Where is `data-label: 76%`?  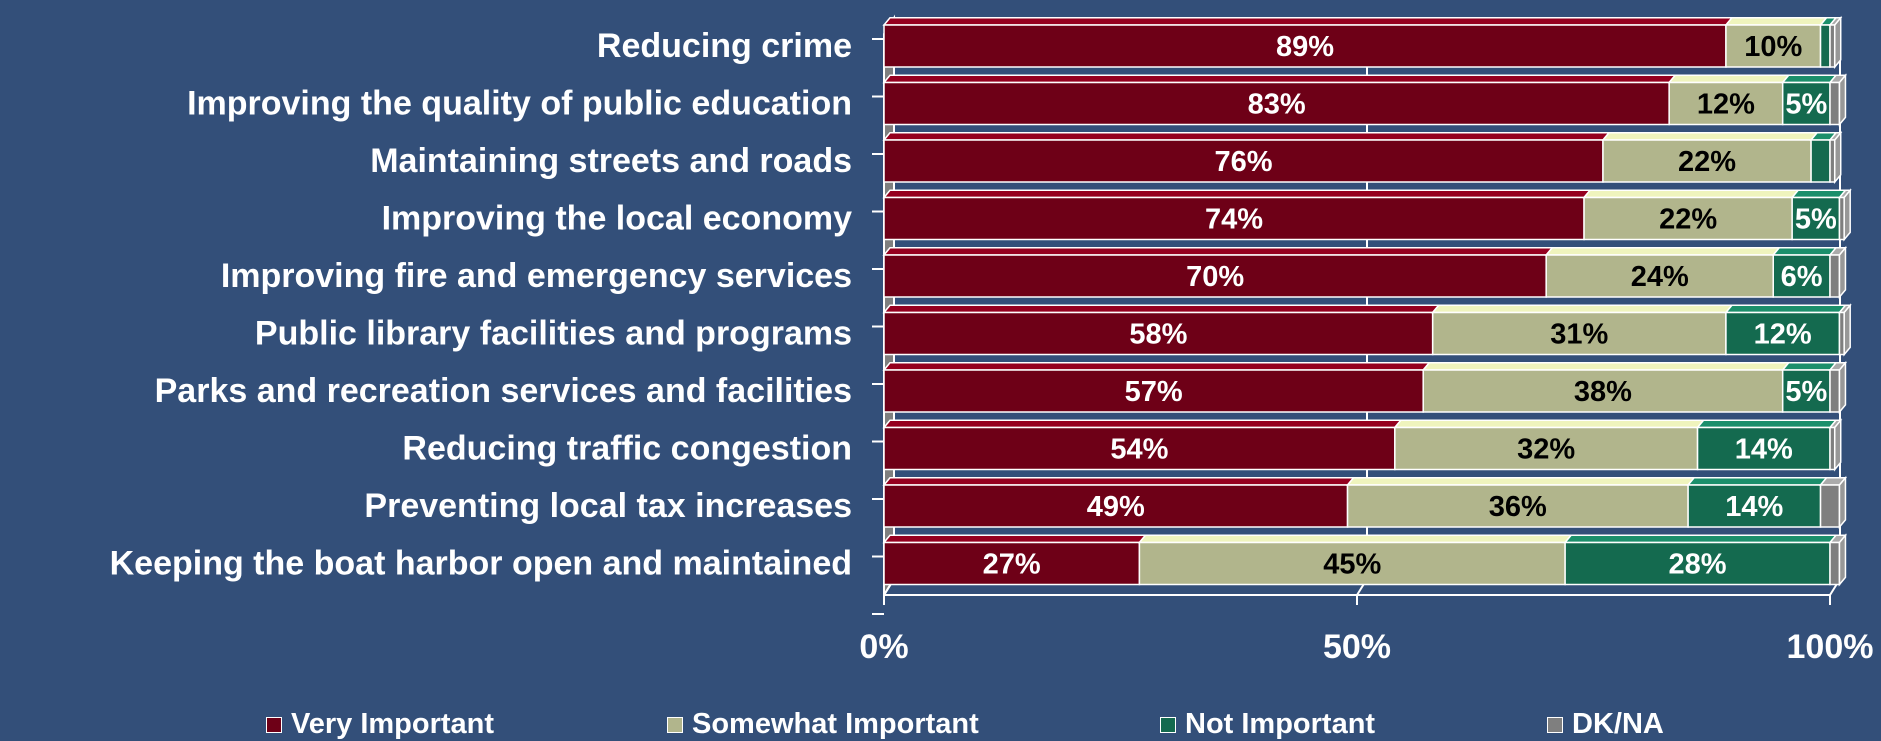 data-label: 76% is located at coordinates (1243, 162).